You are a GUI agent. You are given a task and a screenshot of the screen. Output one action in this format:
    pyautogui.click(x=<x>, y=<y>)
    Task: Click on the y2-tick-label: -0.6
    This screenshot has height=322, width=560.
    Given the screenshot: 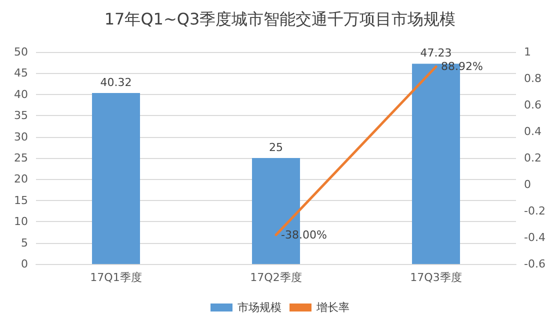 What is the action you would take?
    pyautogui.click(x=535, y=264)
    